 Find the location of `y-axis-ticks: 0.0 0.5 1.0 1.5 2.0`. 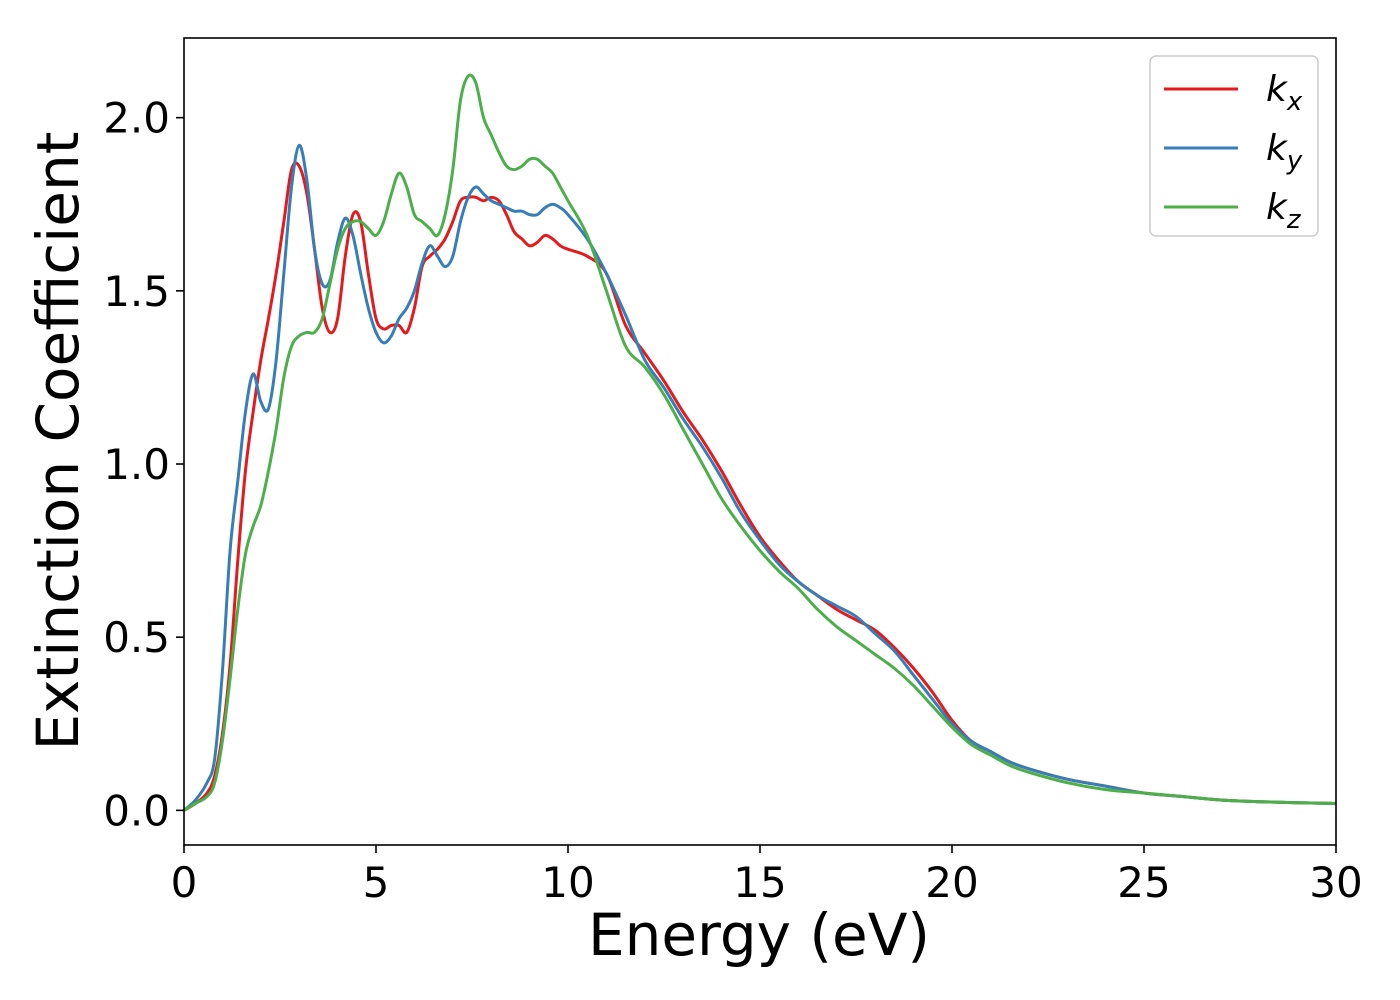

y-axis-ticks: 0.0 0.5 1.0 1.5 2.0 is located at coordinates (143, 464).